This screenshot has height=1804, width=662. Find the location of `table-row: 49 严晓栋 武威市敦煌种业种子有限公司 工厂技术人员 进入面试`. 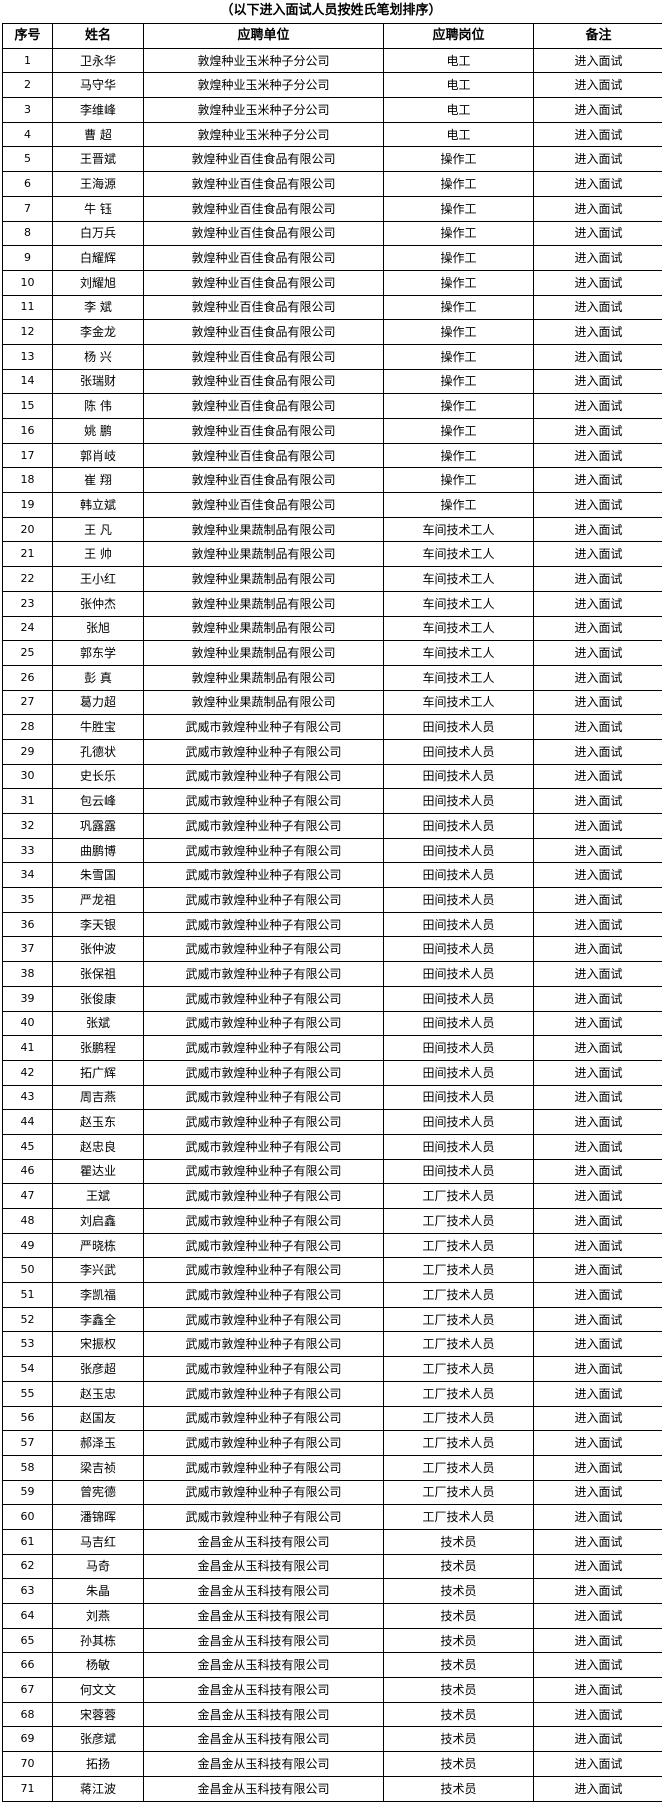

table-row: 49 严晓栋 武威市敦煌种业种子有限公司 工厂技术人员 进入面试 is located at coordinates (332, 1245).